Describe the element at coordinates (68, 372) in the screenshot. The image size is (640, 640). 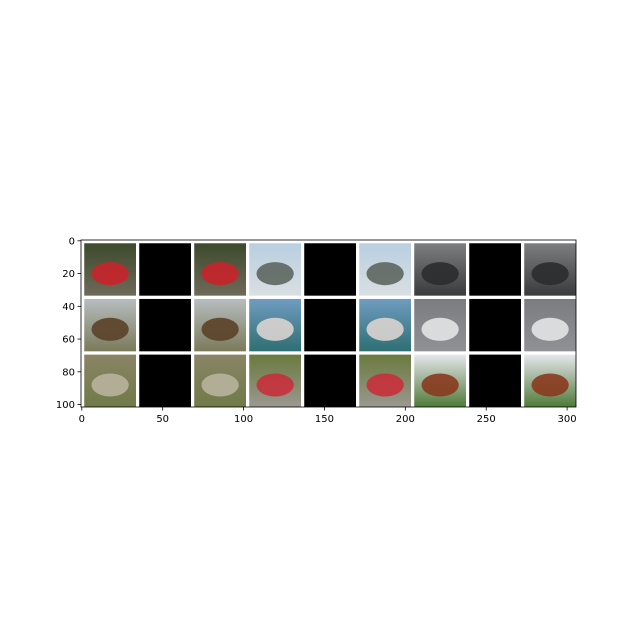
I see `y-tick-label: 80` at that location.